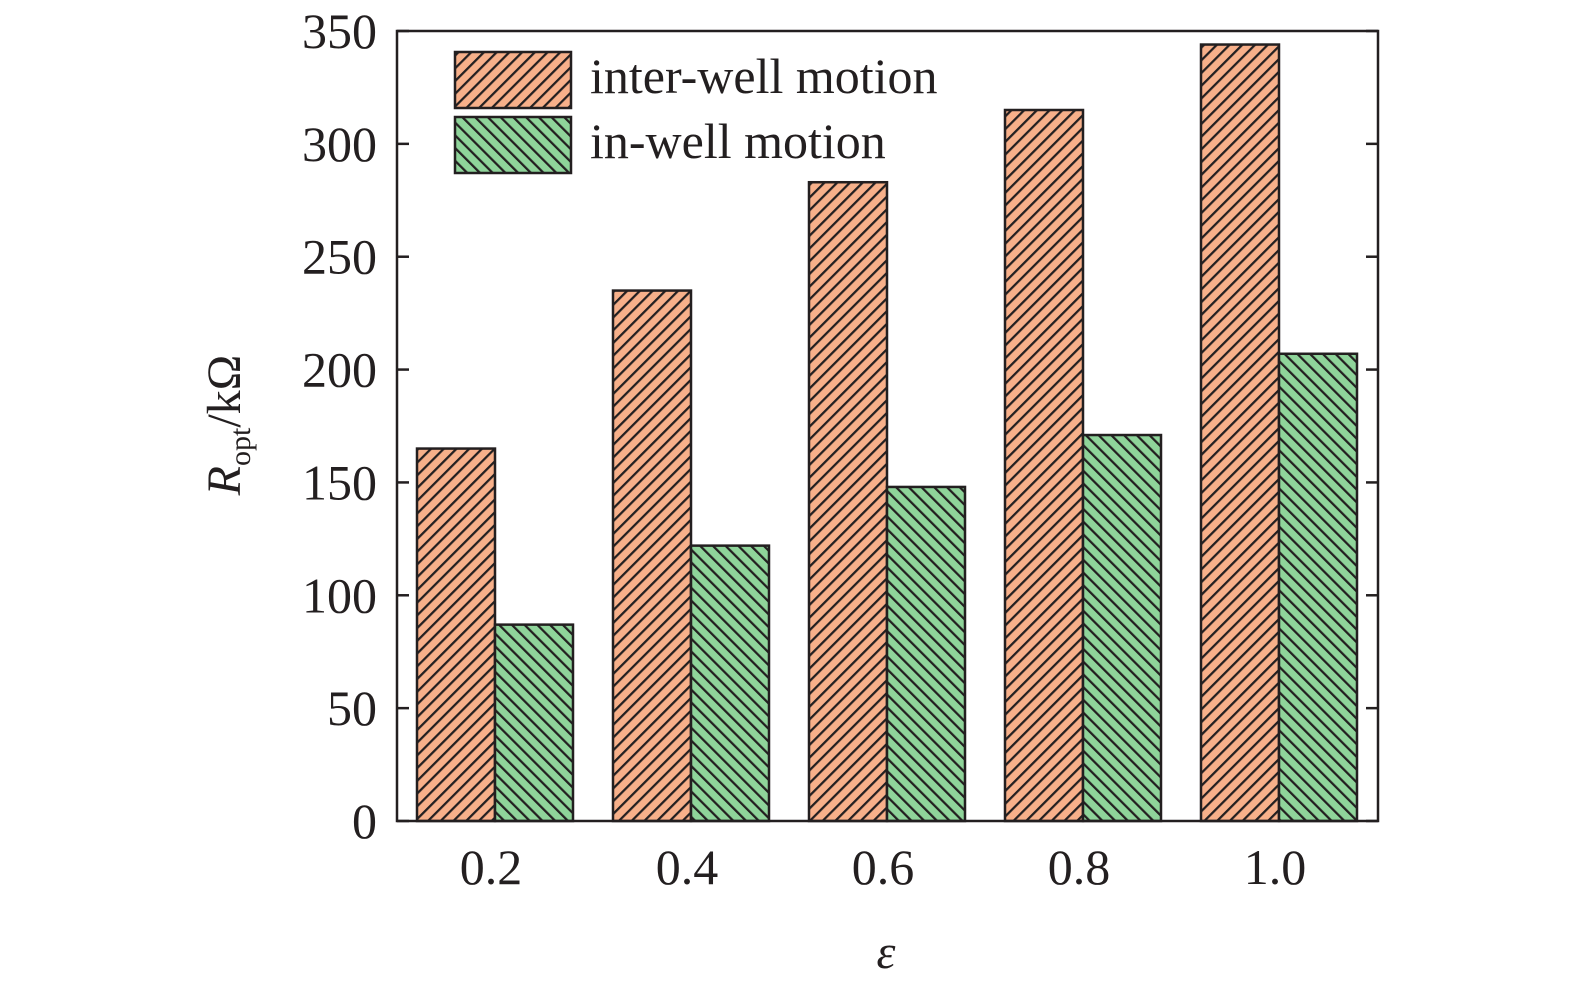 The height and width of the screenshot is (988, 1575). Describe the element at coordinates (848, 501) in the screenshot. I see `bar-inter-well-0.6` at that location.